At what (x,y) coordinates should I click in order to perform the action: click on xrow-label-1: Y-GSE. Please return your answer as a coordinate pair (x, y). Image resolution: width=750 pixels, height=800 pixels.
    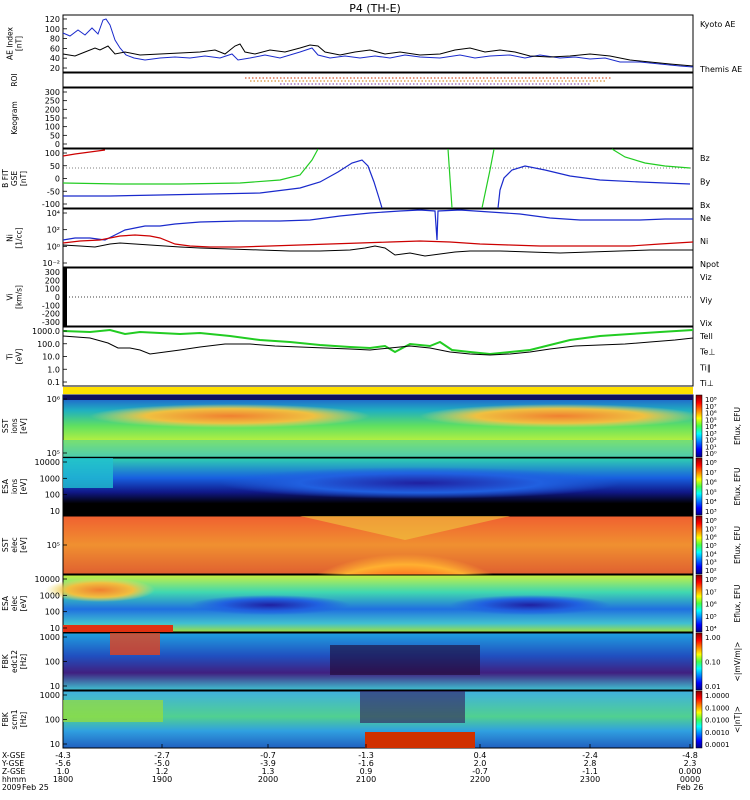
    Looking at the image, I should click on (12, 763).